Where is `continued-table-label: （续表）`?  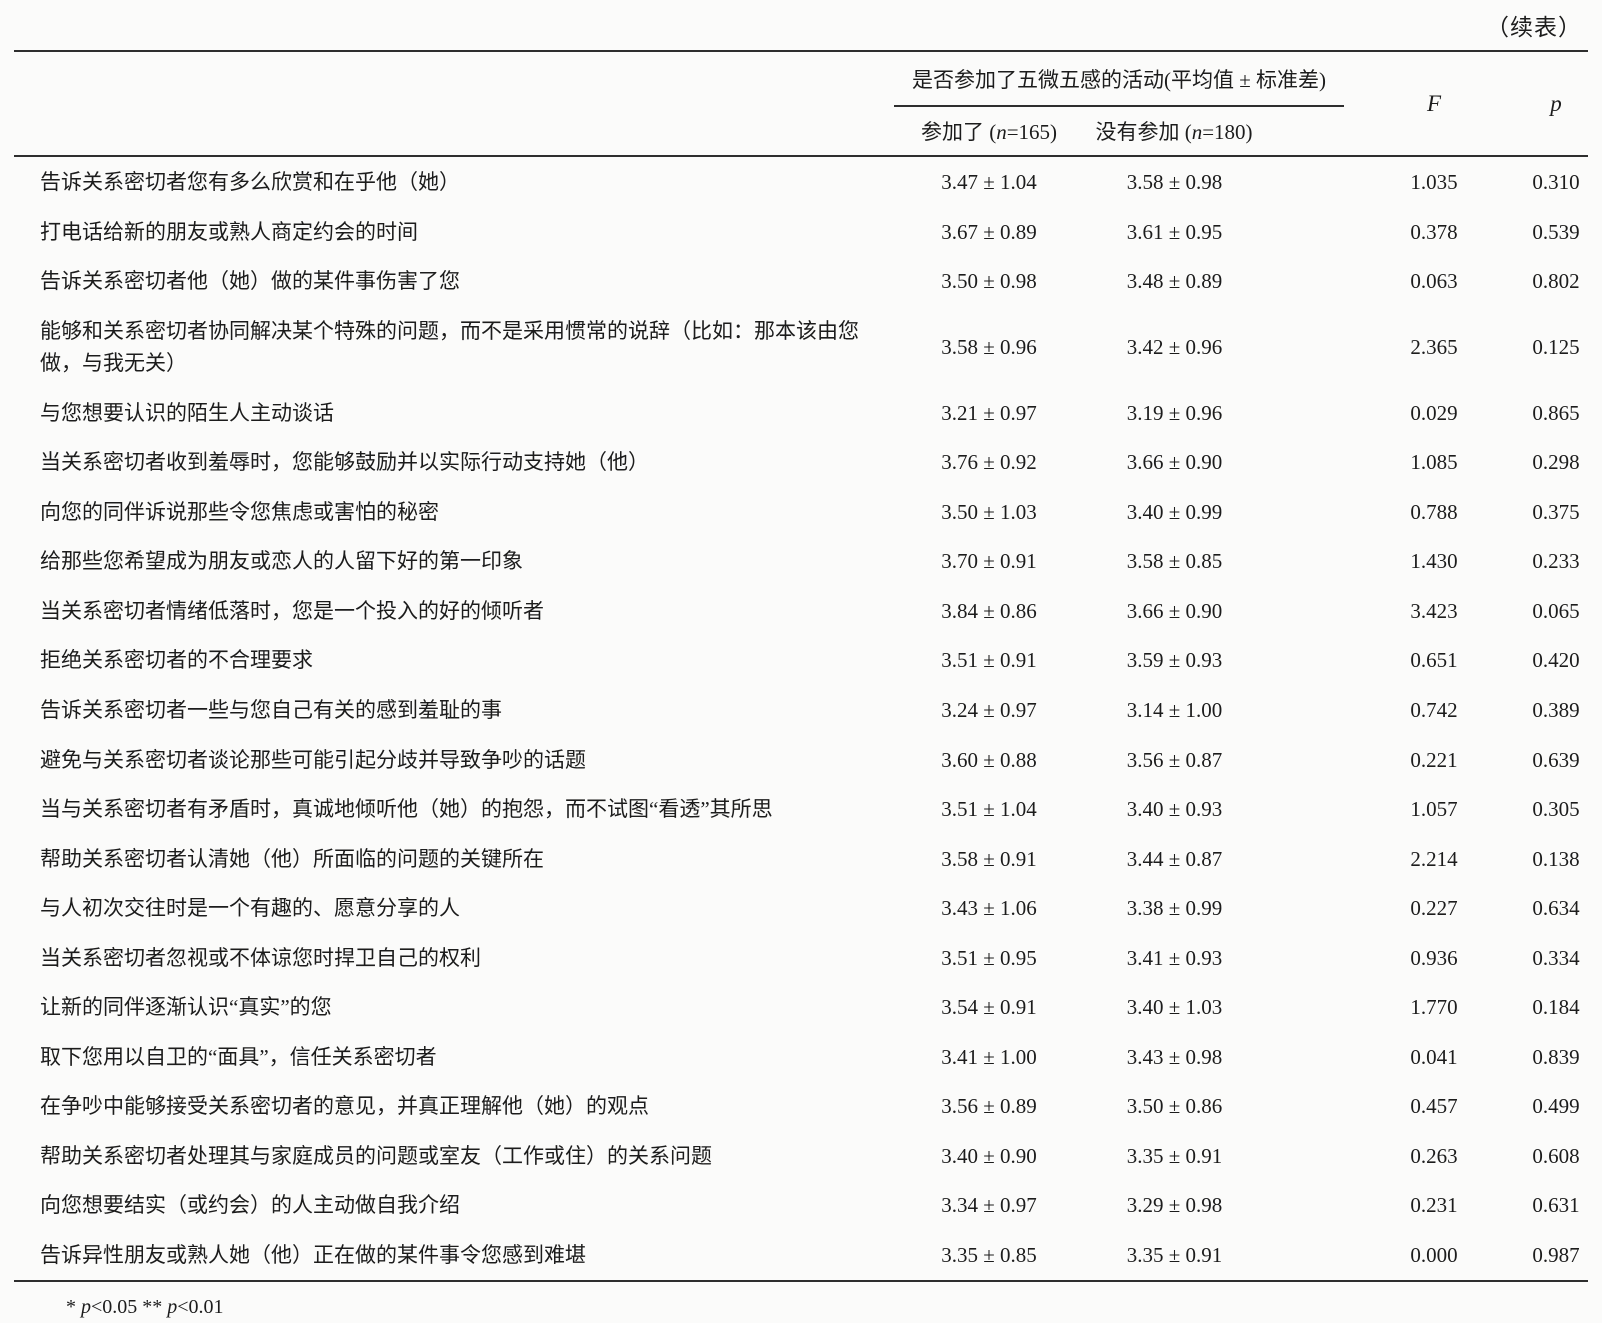
continued-table-label: （续表） is located at coordinates (1534, 27).